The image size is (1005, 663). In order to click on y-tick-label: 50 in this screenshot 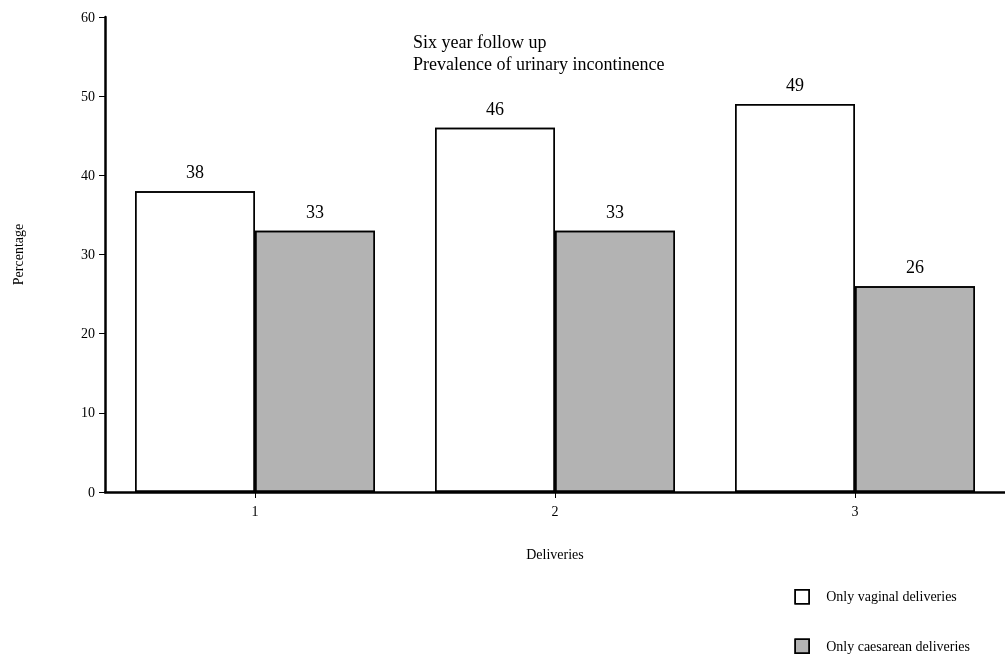, I will do `click(88, 96)`.